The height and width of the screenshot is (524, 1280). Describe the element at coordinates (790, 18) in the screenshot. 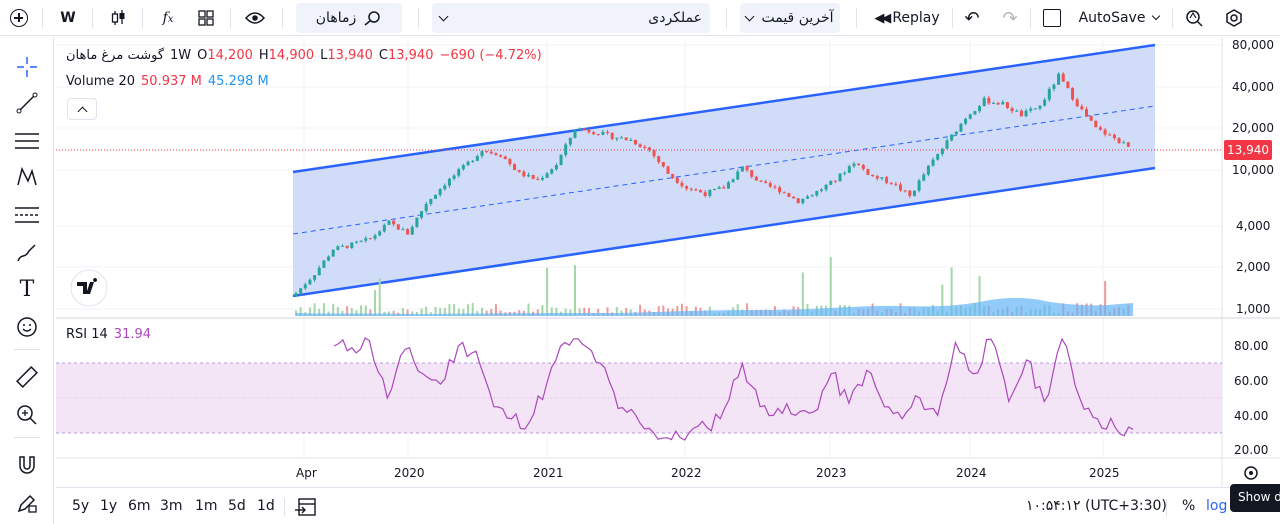

I see `price-type-dropdown: آخرین قیمت` at that location.